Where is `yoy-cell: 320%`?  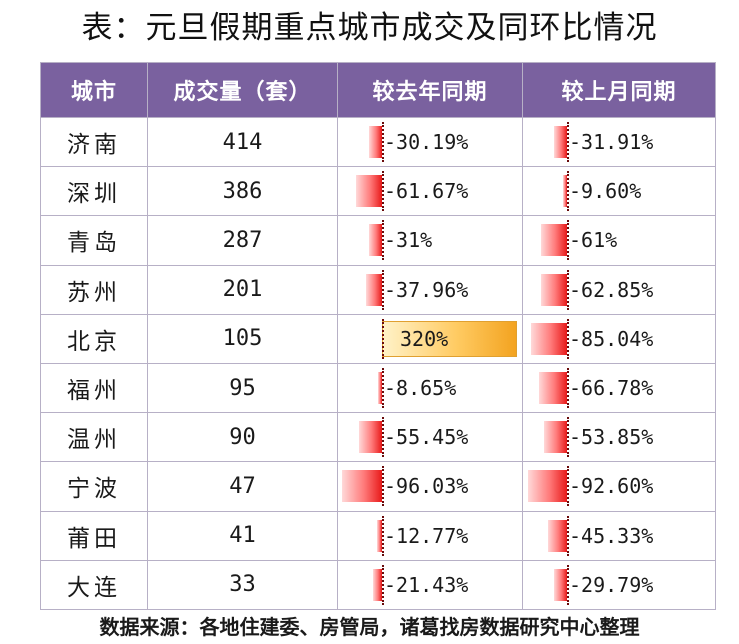
yoy-cell: 320% is located at coordinates (430, 338).